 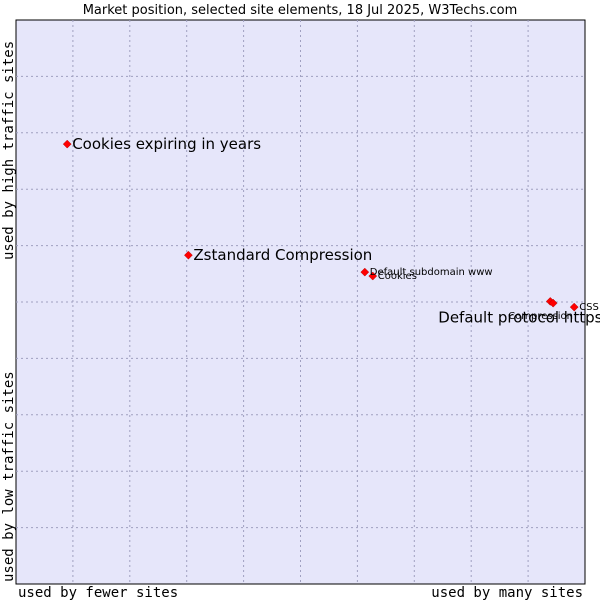 I want to click on point-label: Cookies expiring in years, so click(x=166, y=144).